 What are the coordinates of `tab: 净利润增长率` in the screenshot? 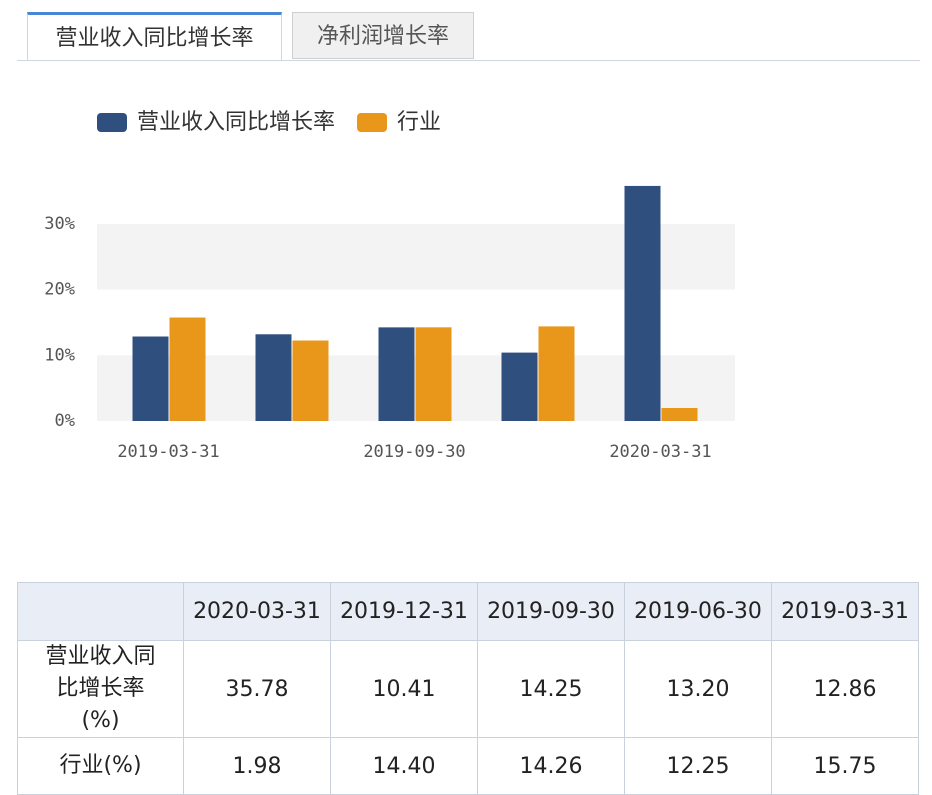 It's located at (383, 35).